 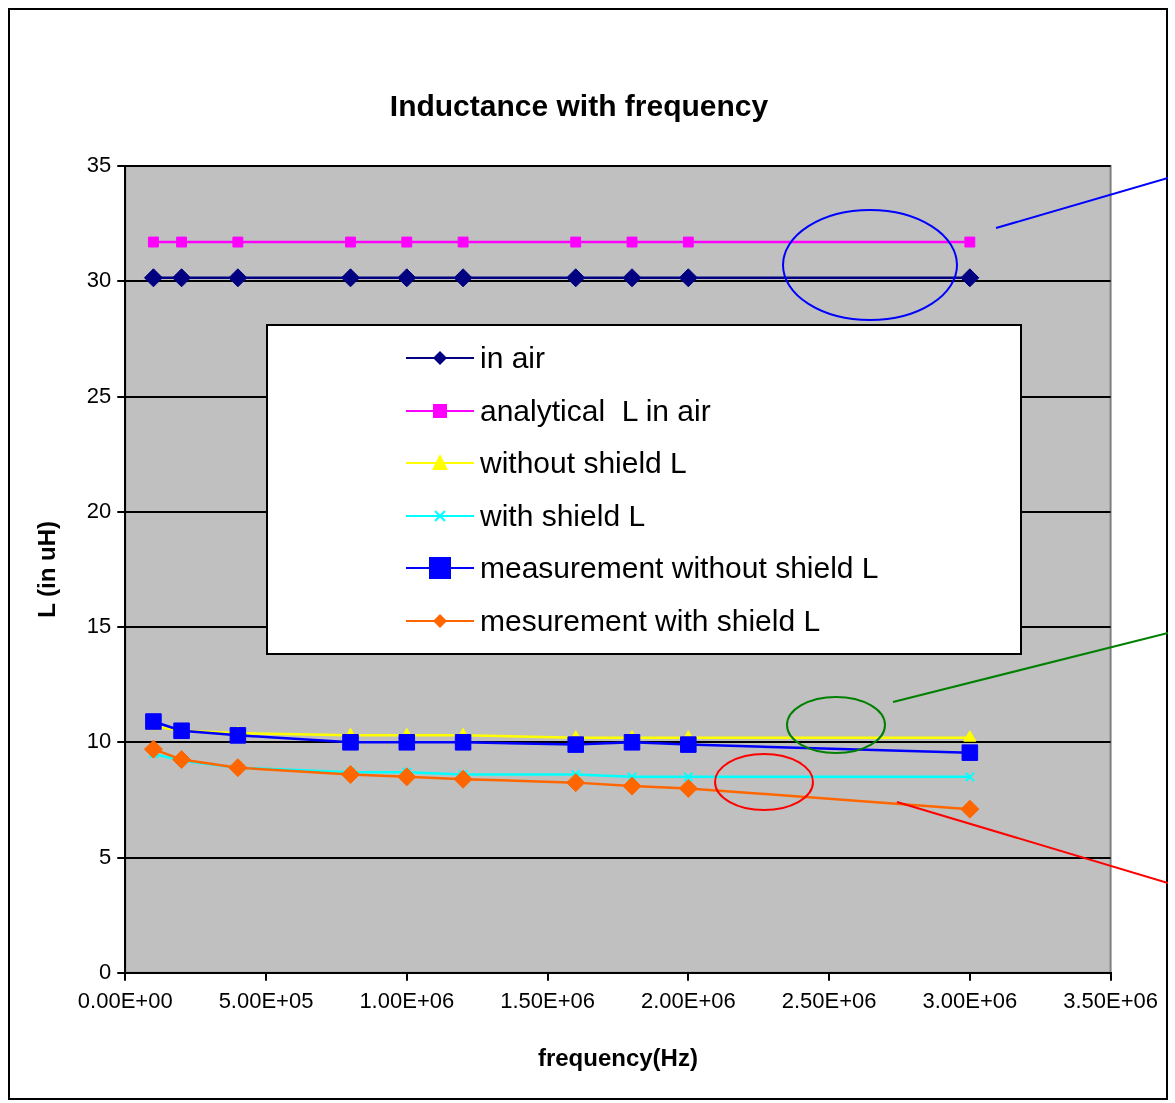 I want to click on x-axis-title: frequency(Hz), so click(x=617, y=1058).